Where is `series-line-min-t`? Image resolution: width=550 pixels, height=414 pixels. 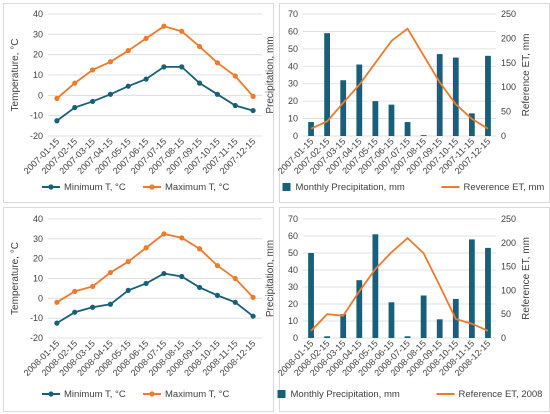 series-line-min-t is located at coordinates (155, 298).